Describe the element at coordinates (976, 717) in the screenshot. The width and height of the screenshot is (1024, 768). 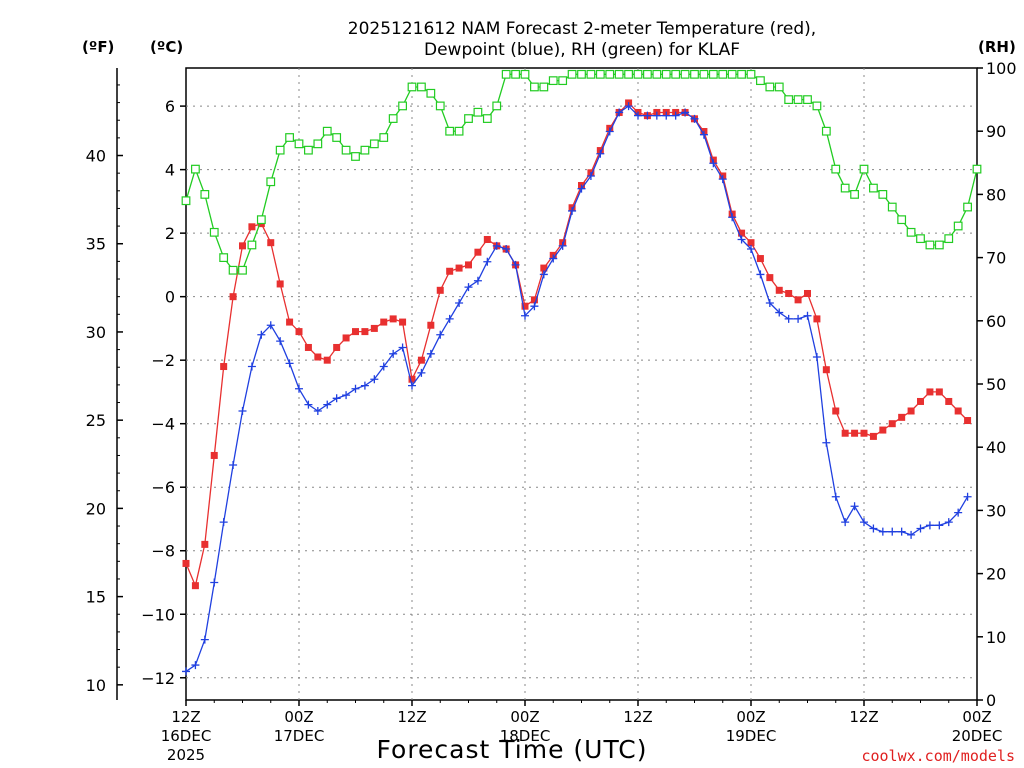
I see `x-tick-label-time: 00Z` at that location.